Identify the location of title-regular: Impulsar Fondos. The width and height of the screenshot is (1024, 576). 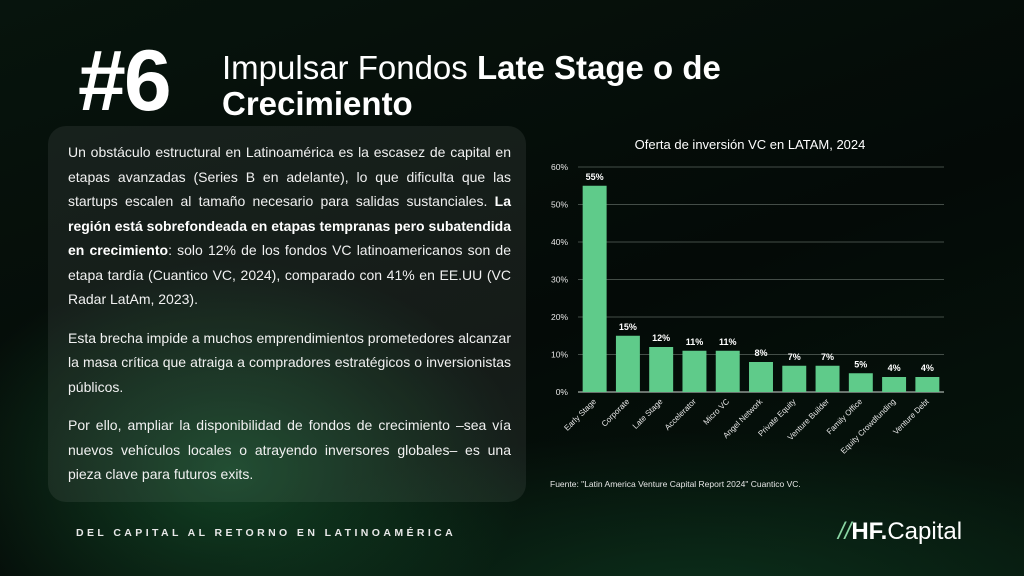
(345, 67).